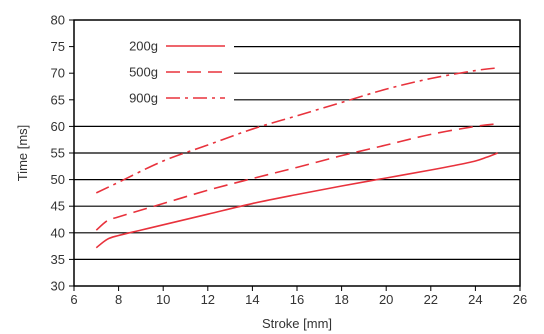 This screenshot has width=544, height=334. What do you see at coordinates (297, 323) in the screenshot?
I see `x-axis-label: Stroke [mm]` at bounding box center [297, 323].